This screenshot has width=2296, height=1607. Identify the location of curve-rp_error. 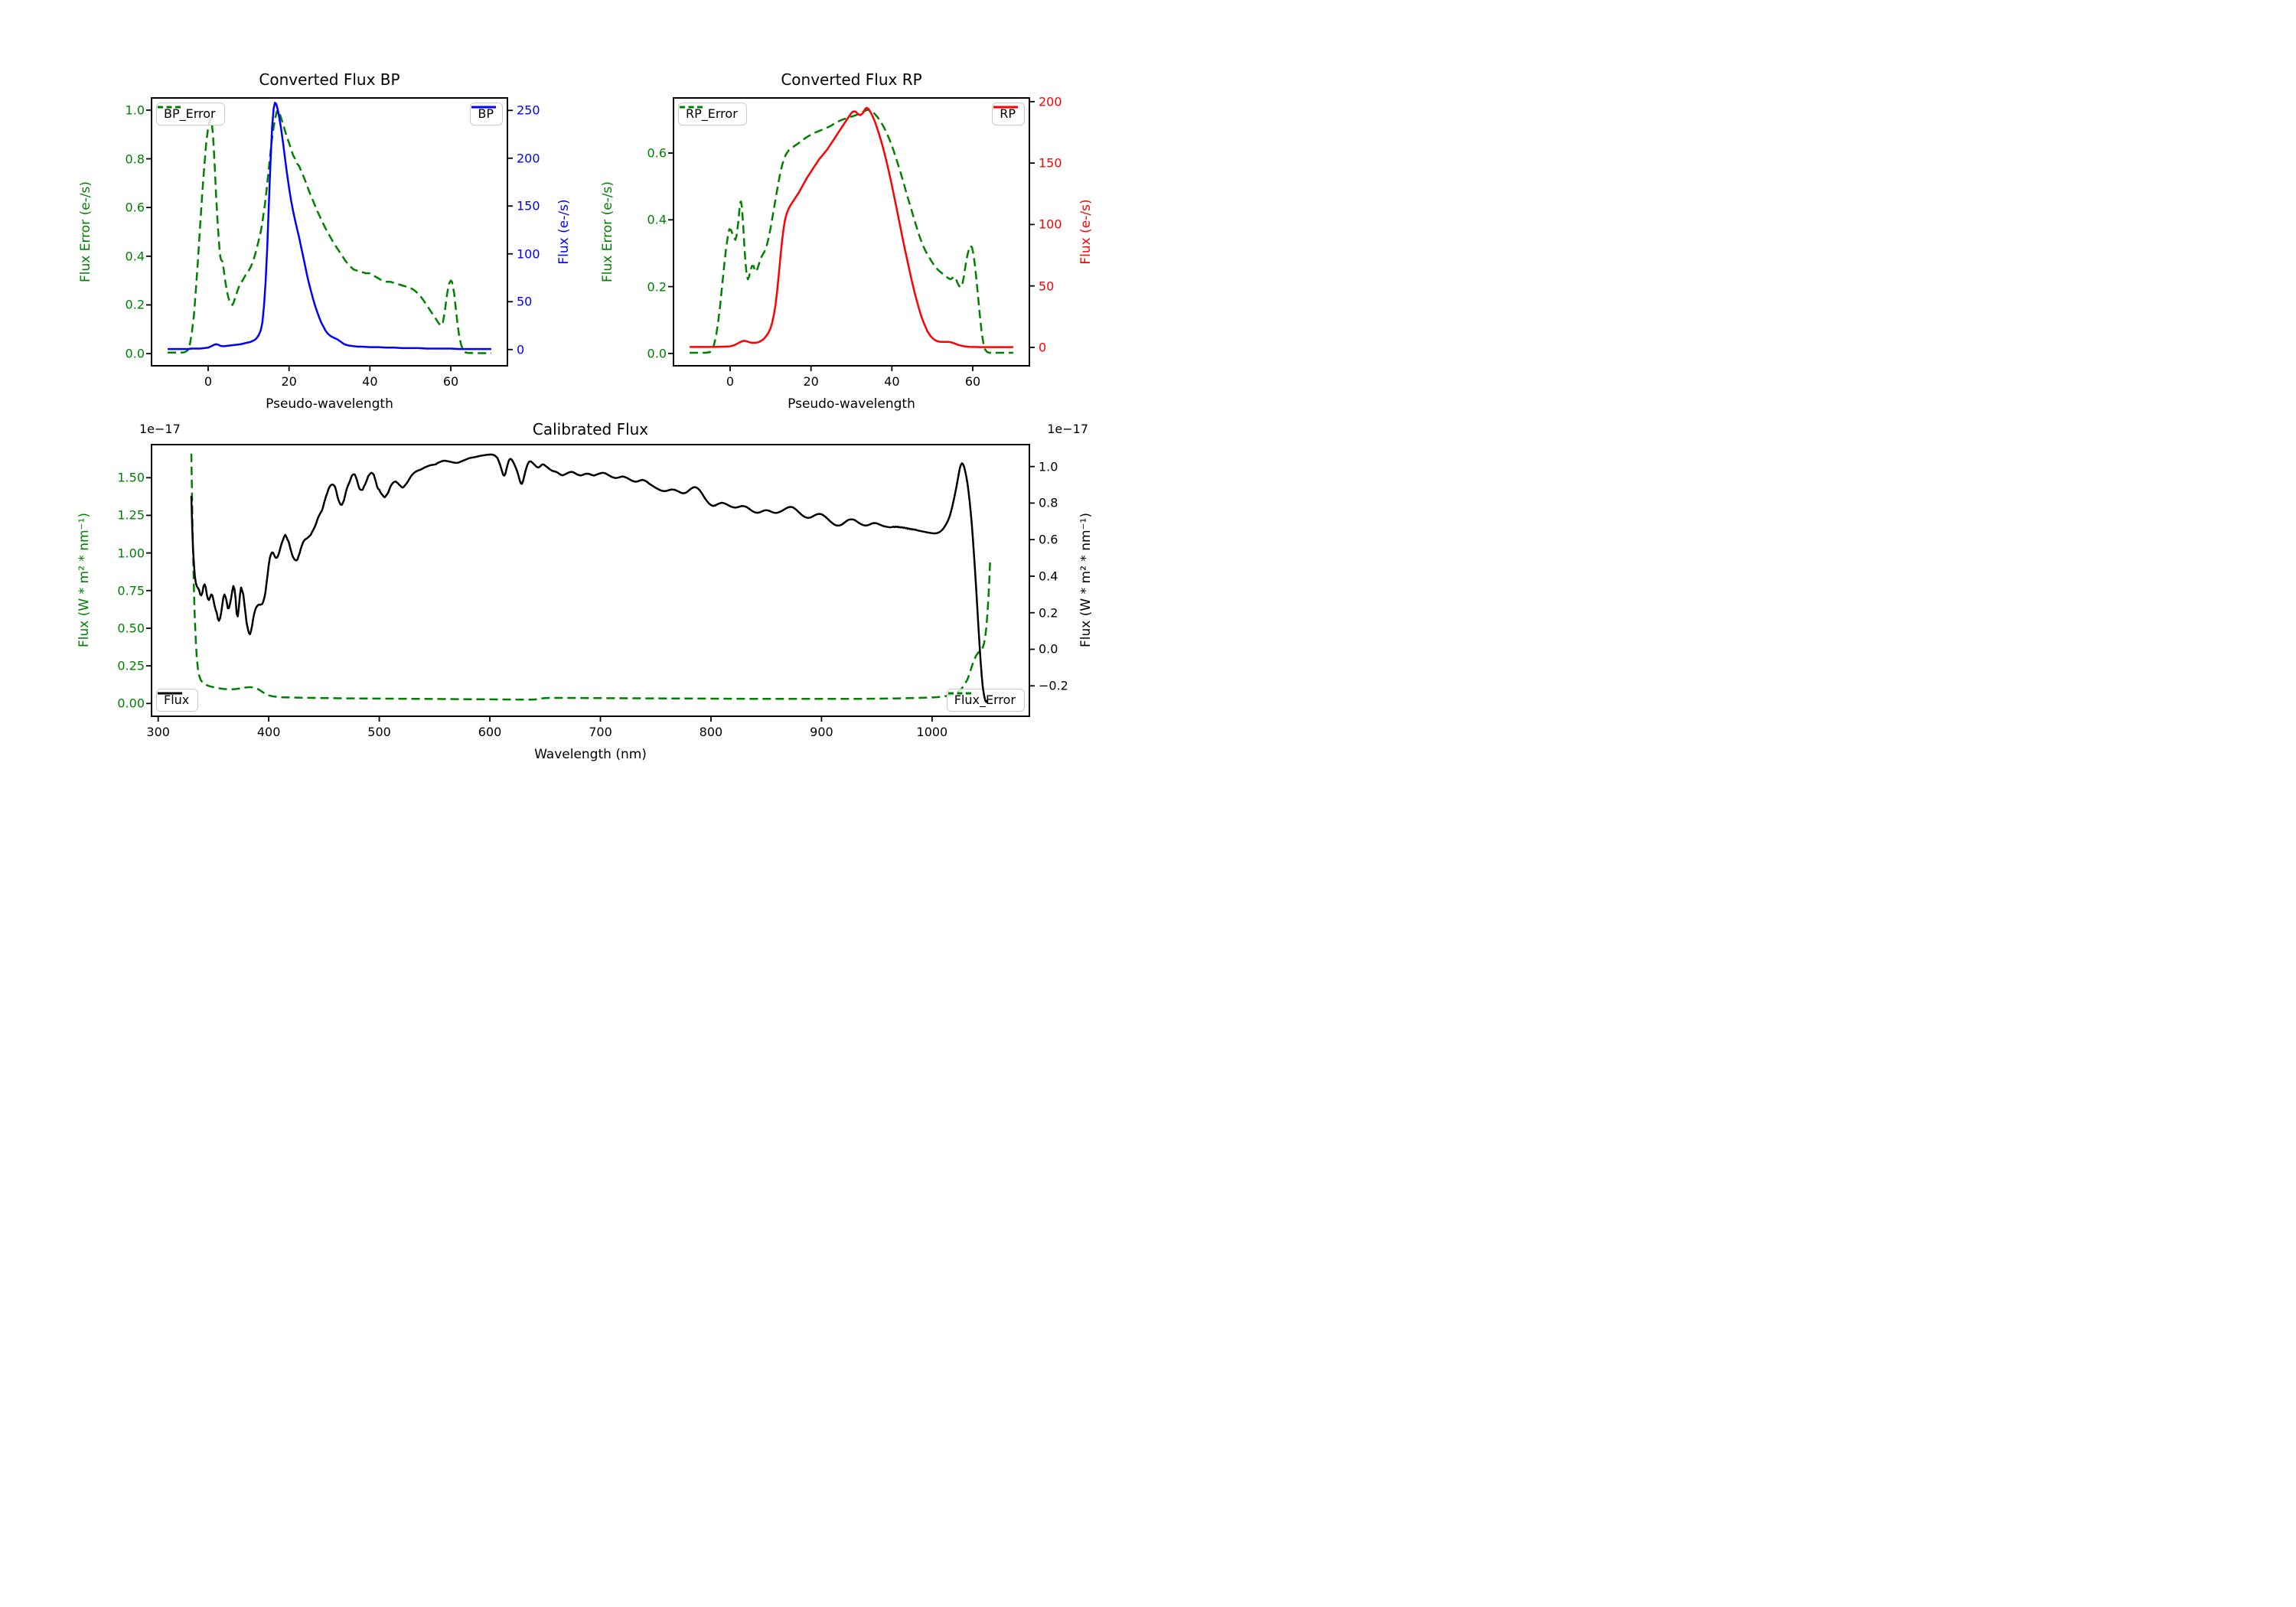
(851, 231).